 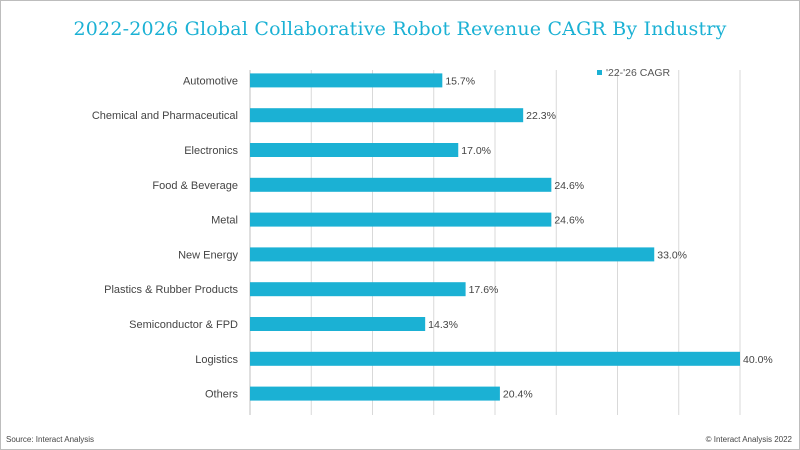 What do you see at coordinates (224, 221) in the screenshot?
I see `category-label: Metal` at bounding box center [224, 221].